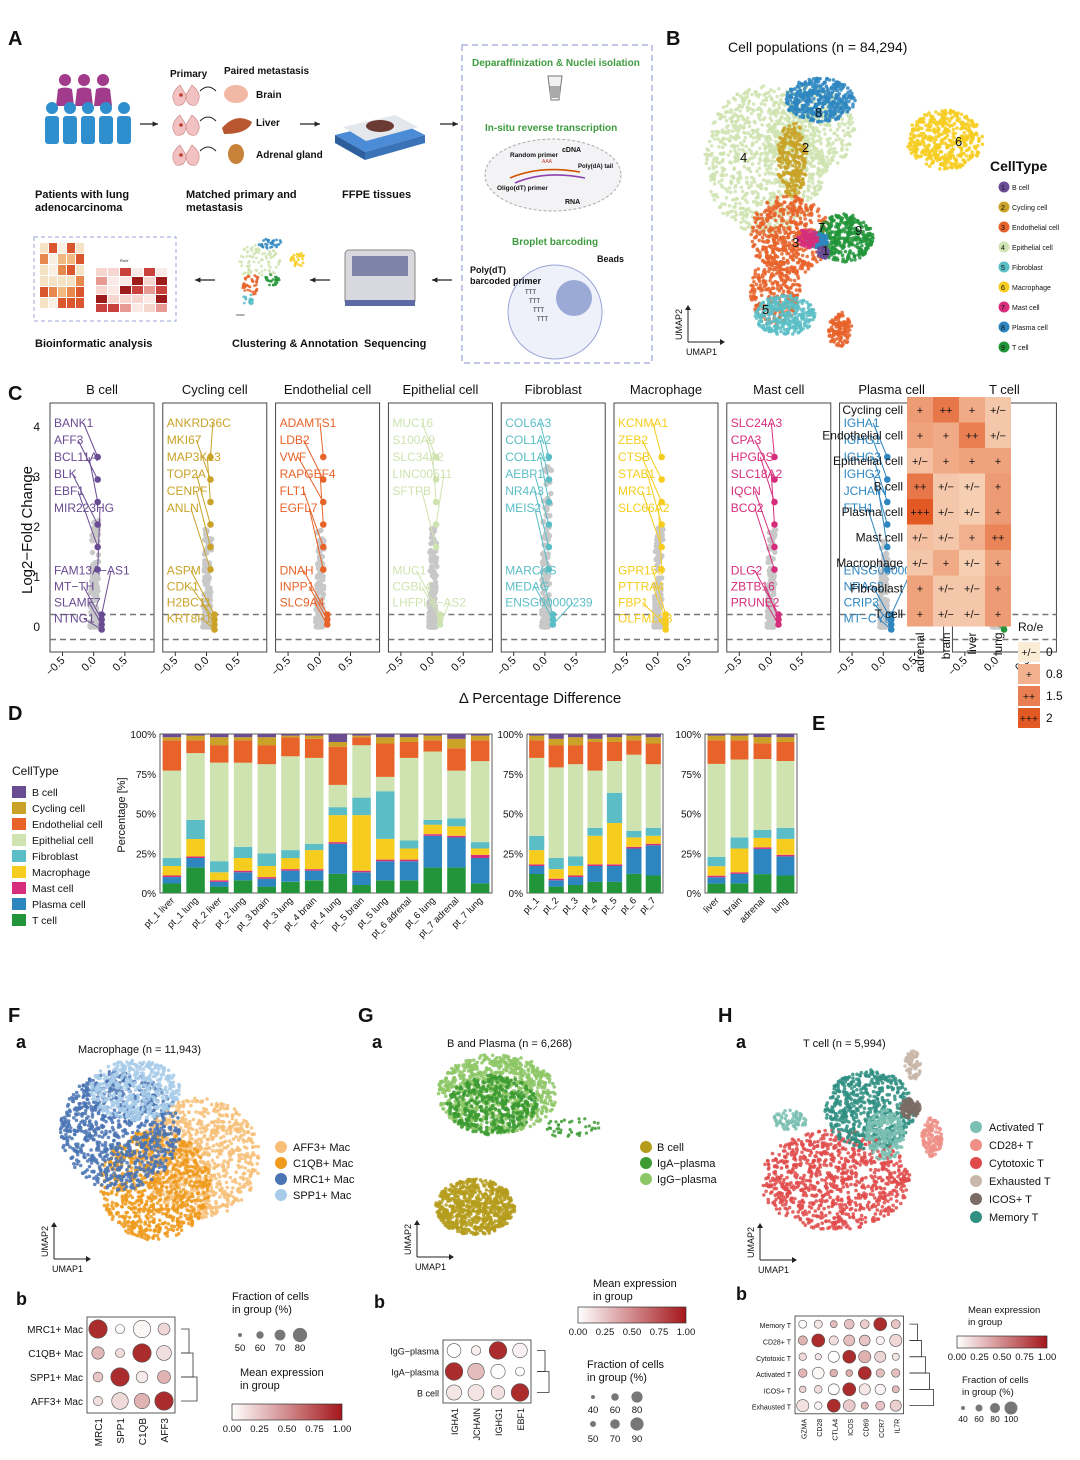  Describe the element at coordinates (186, 95) in the screenshot. I see `lung-icon` at that location.